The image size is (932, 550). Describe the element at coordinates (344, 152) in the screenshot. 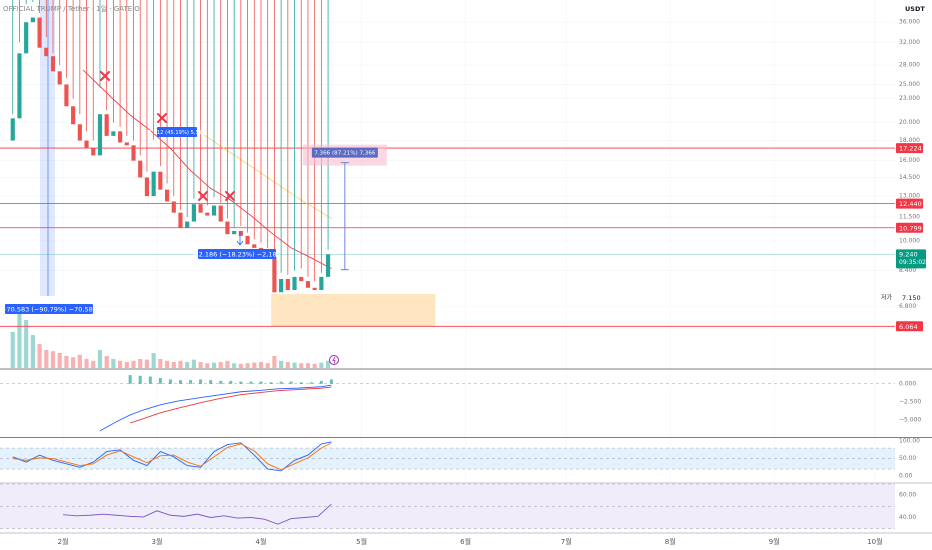

I see `projection-box` at that location.